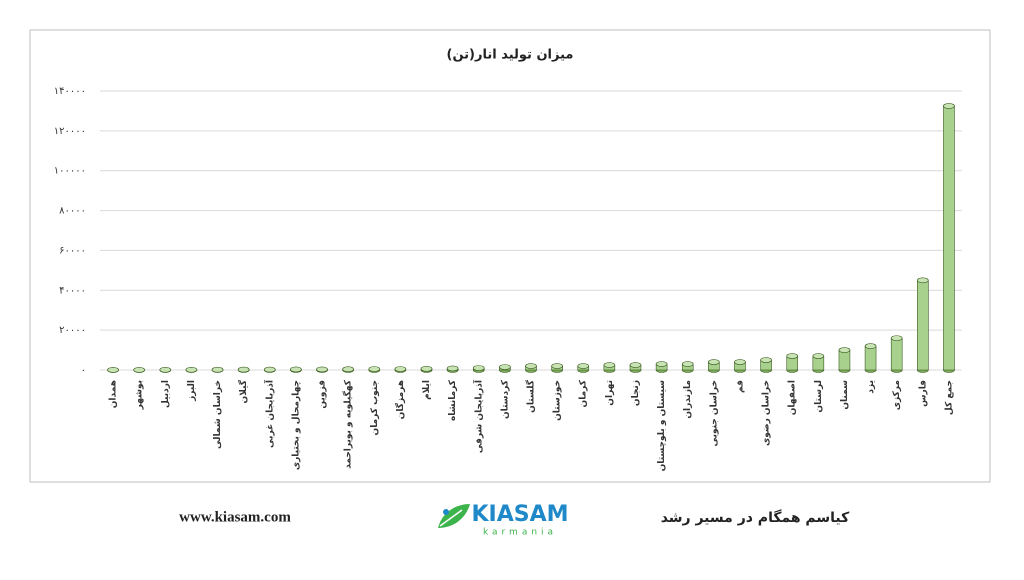 The width and height of the screenshot is (1024, 580). I want to click on slogan: کیاسم همگام در مسیر رشد, so click(755, 517).